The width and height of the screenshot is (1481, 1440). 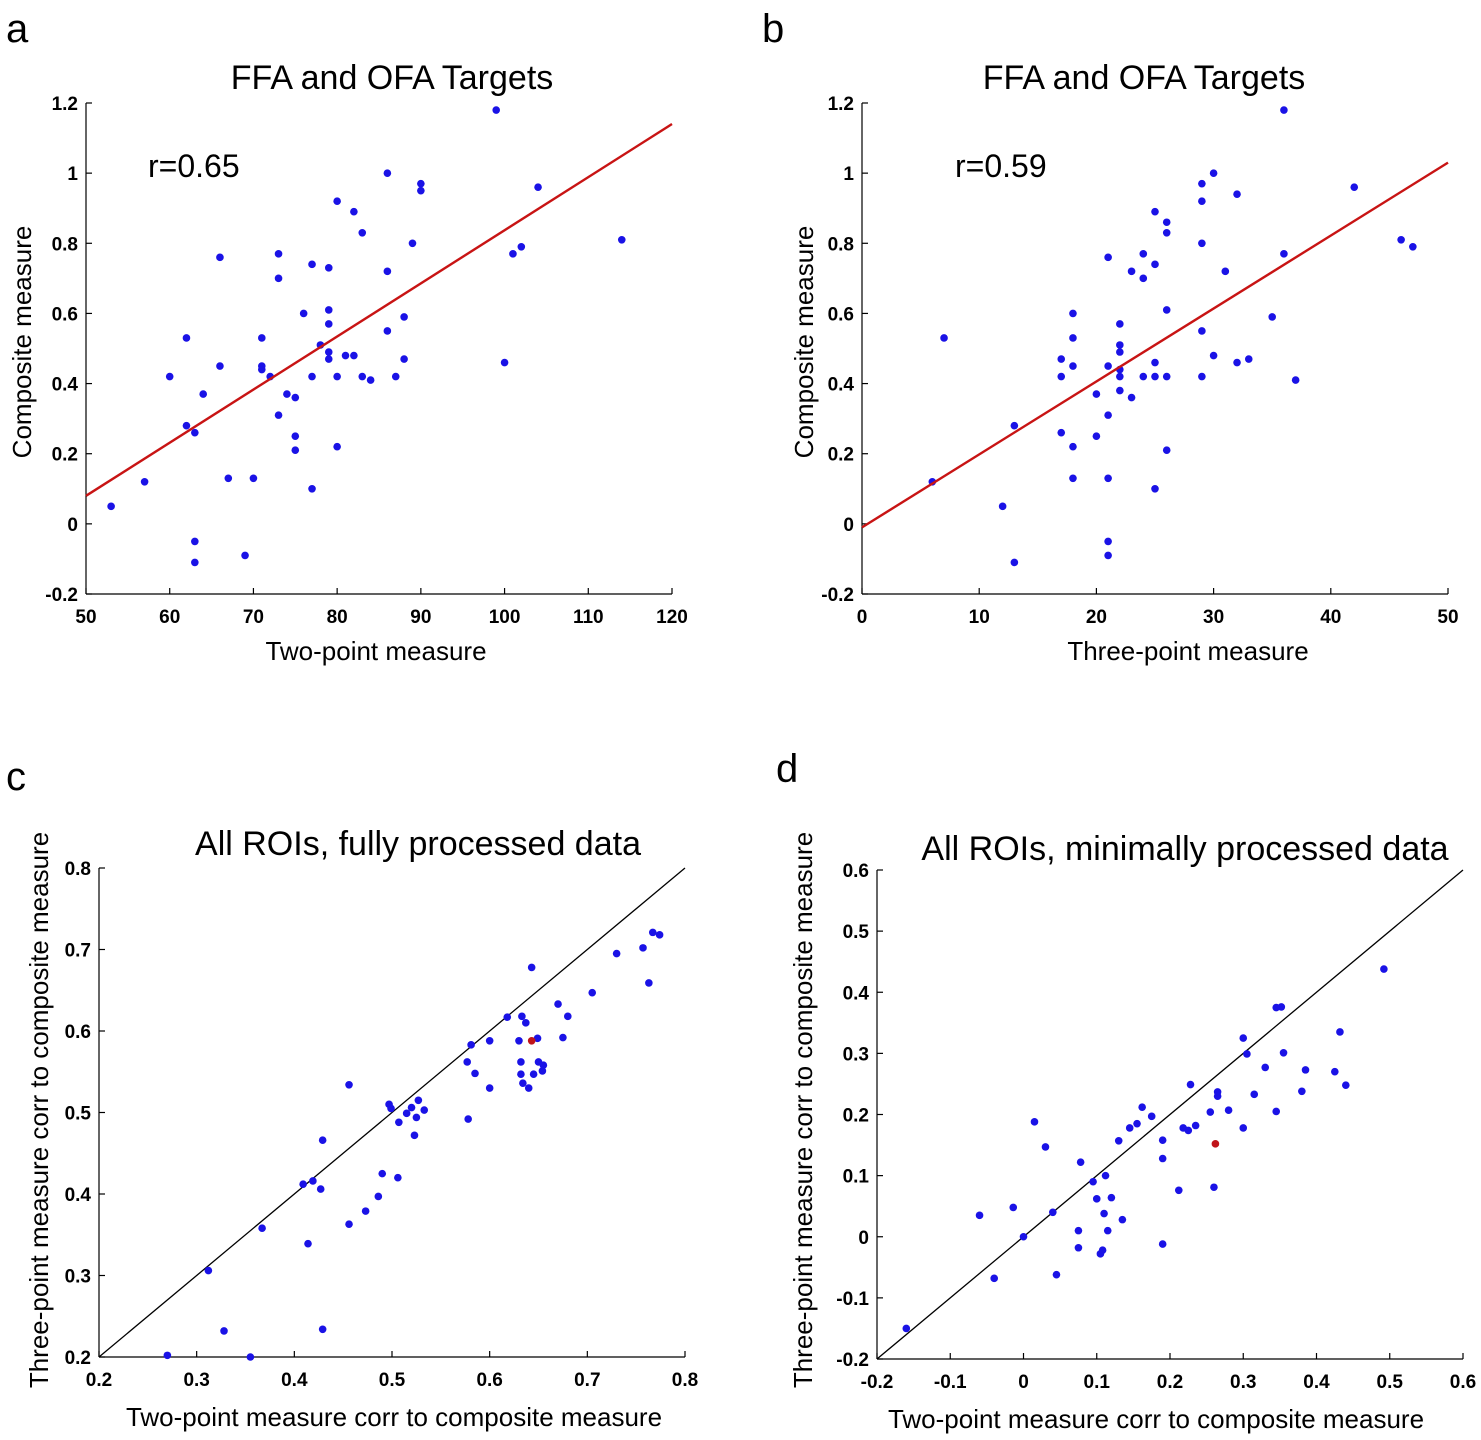 I want to click on panel-a-x-tick-label: 50, so click(x=85, y=617).